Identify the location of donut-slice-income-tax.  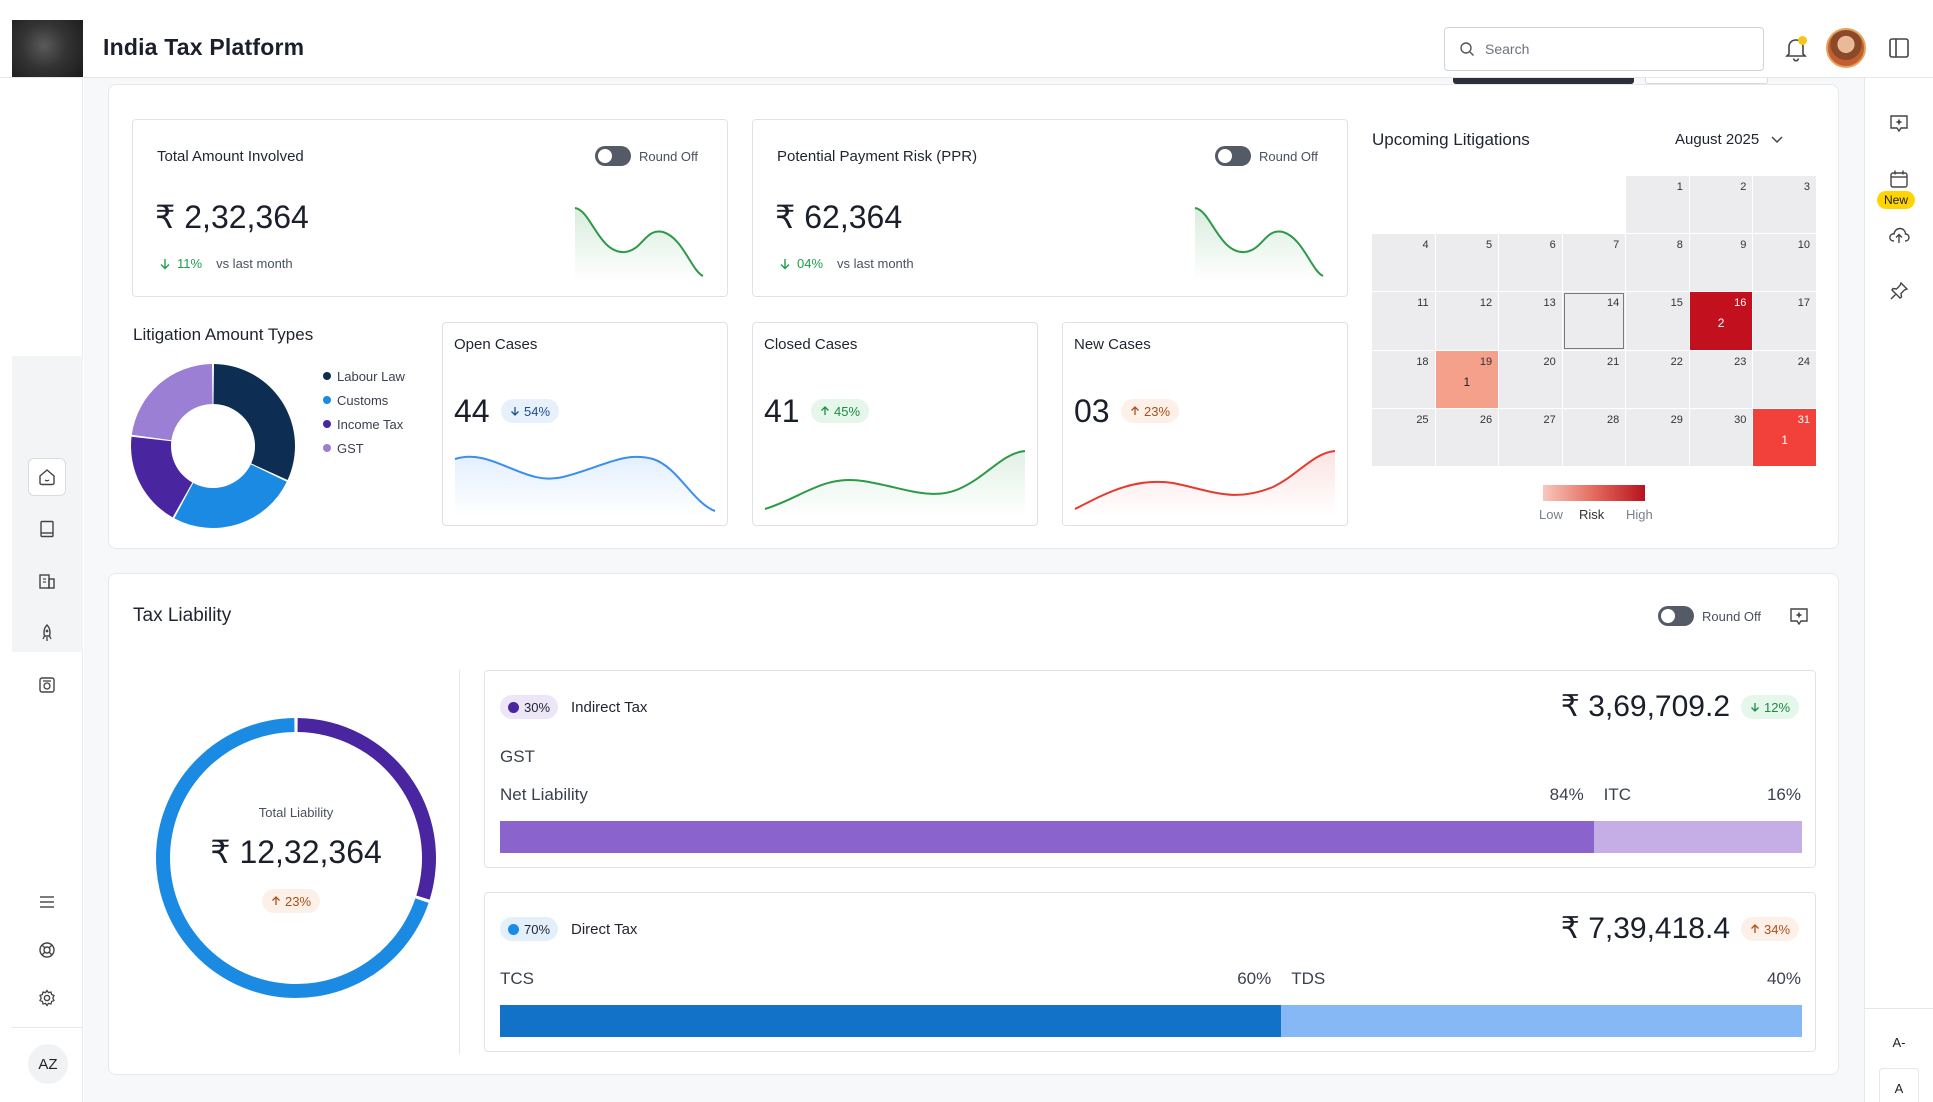
(162, 477).